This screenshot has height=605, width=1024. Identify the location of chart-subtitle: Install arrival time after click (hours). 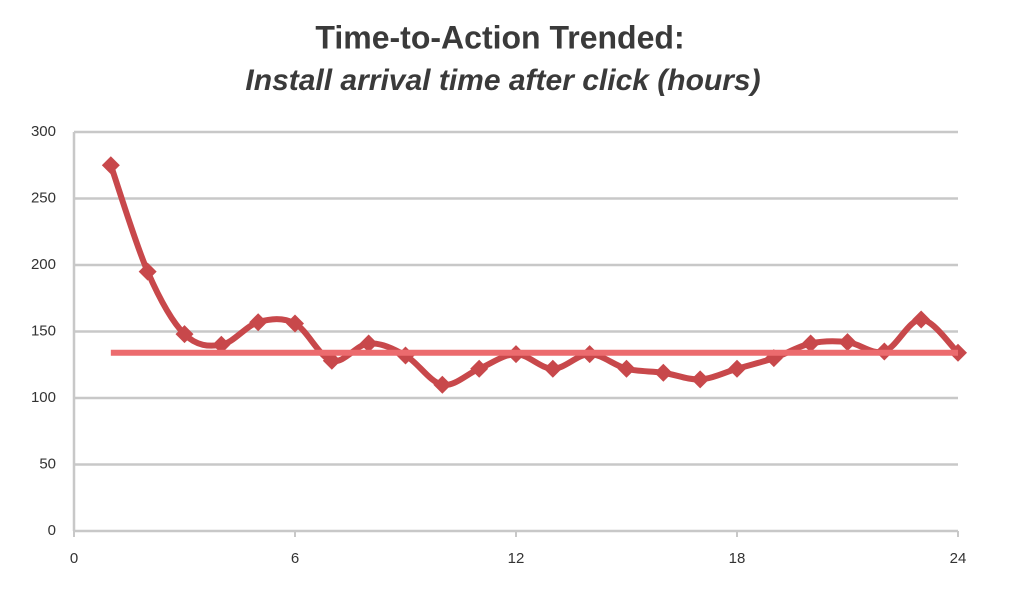
(502, 80).